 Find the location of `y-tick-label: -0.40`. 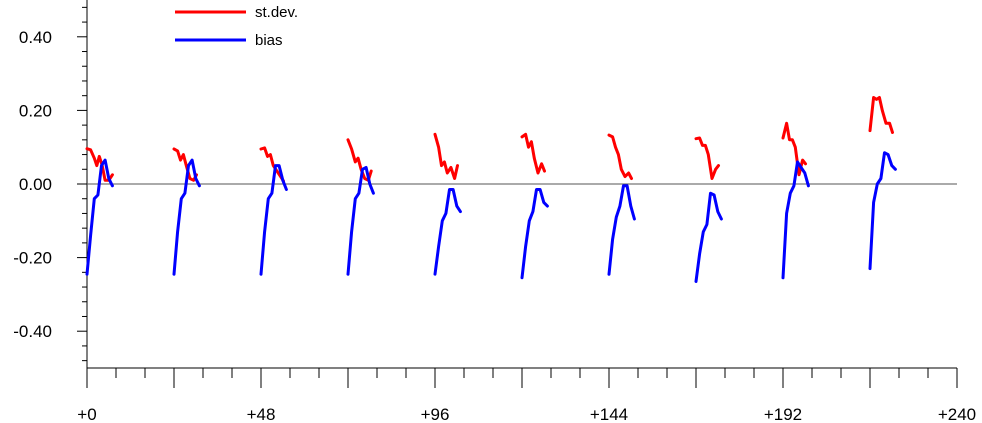

y-tick-label: -0.40 is located at coordinates (32, 331).